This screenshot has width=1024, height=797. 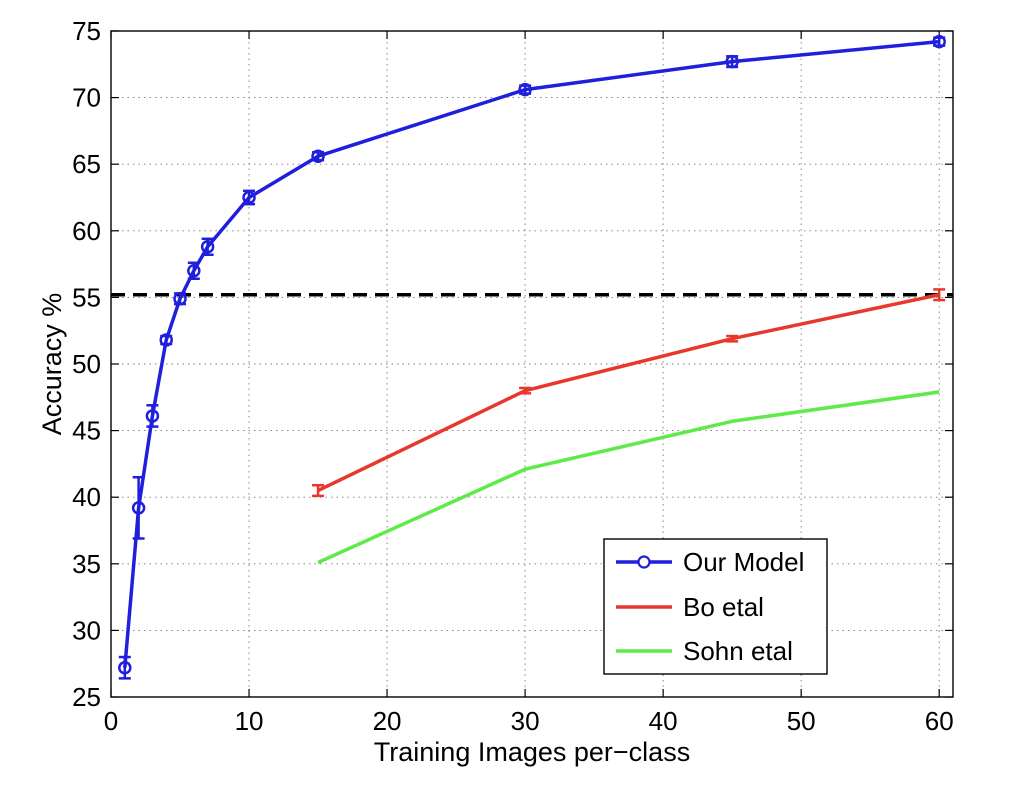 What do you see at coordinates (86, 364) in the screenshot?
I see `y-tick-label: 50` at bounding box center [86, 364].